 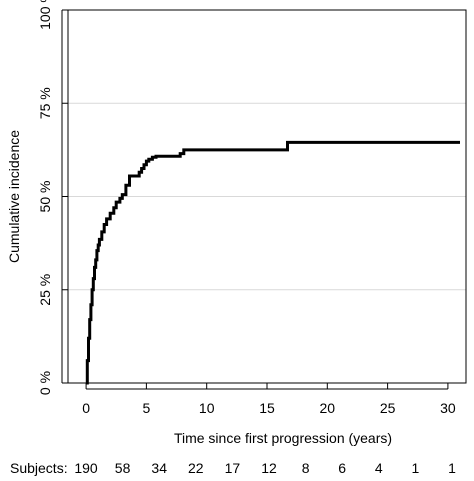 I want to click on x-tick-label-25: 25, so click(x=388, y=408).